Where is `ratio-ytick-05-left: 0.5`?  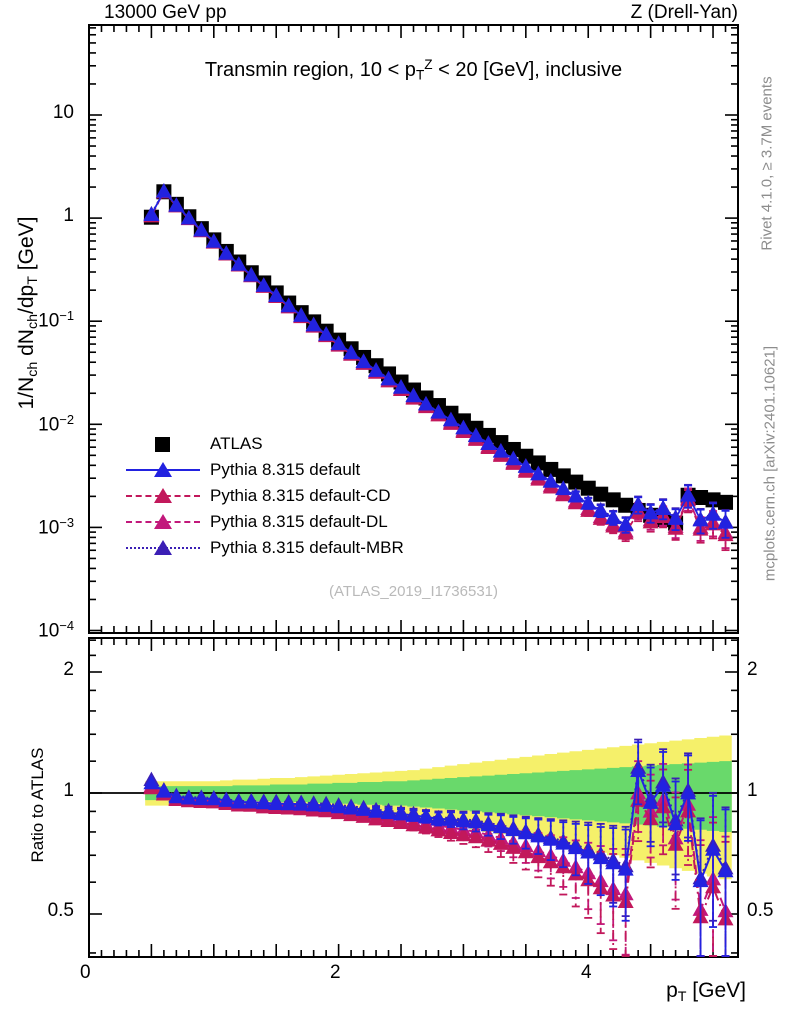
ratio-ytick-05-left: 0.5 is located at coordinates (60, 910).